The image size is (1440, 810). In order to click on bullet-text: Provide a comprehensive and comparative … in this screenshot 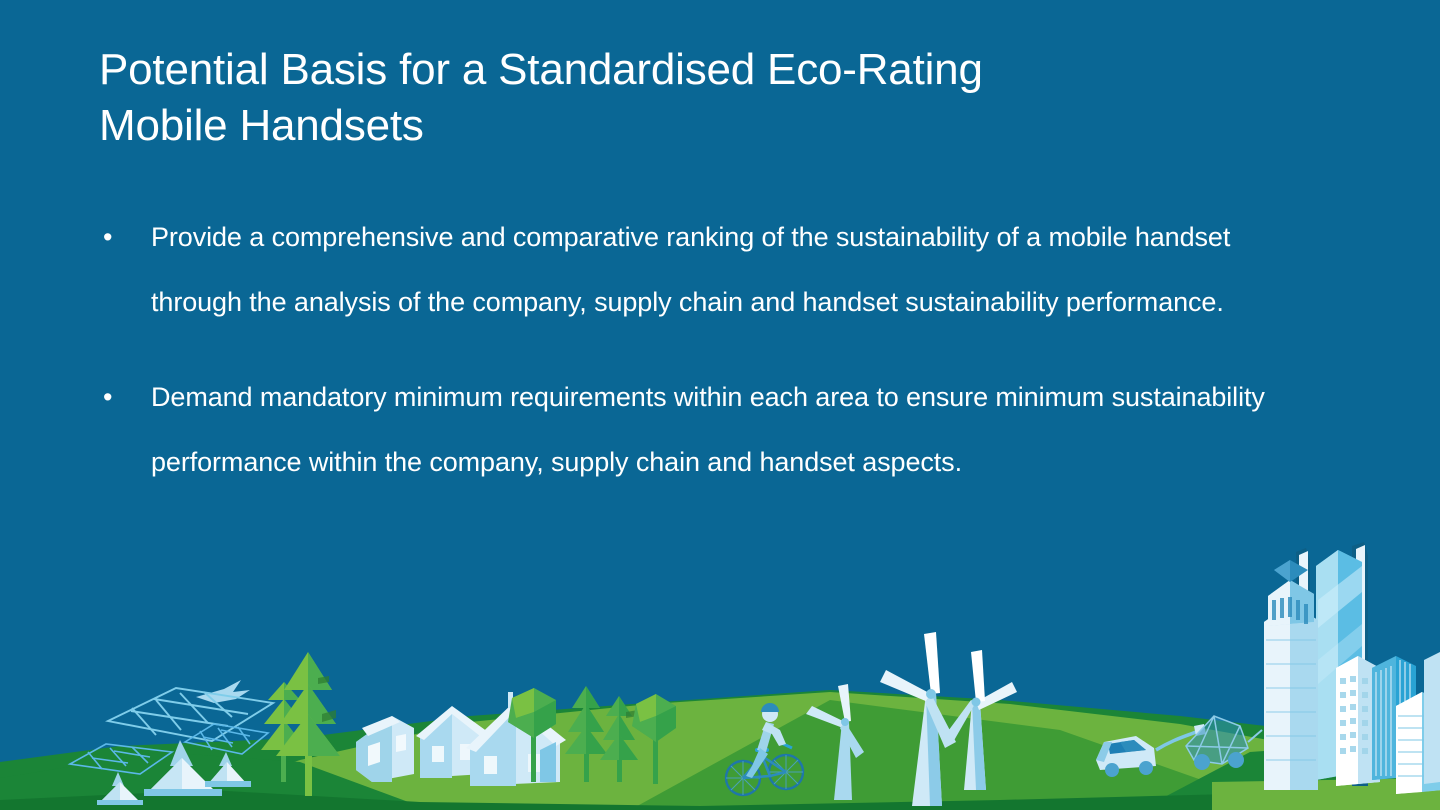, I will do `click(691, 269)`.